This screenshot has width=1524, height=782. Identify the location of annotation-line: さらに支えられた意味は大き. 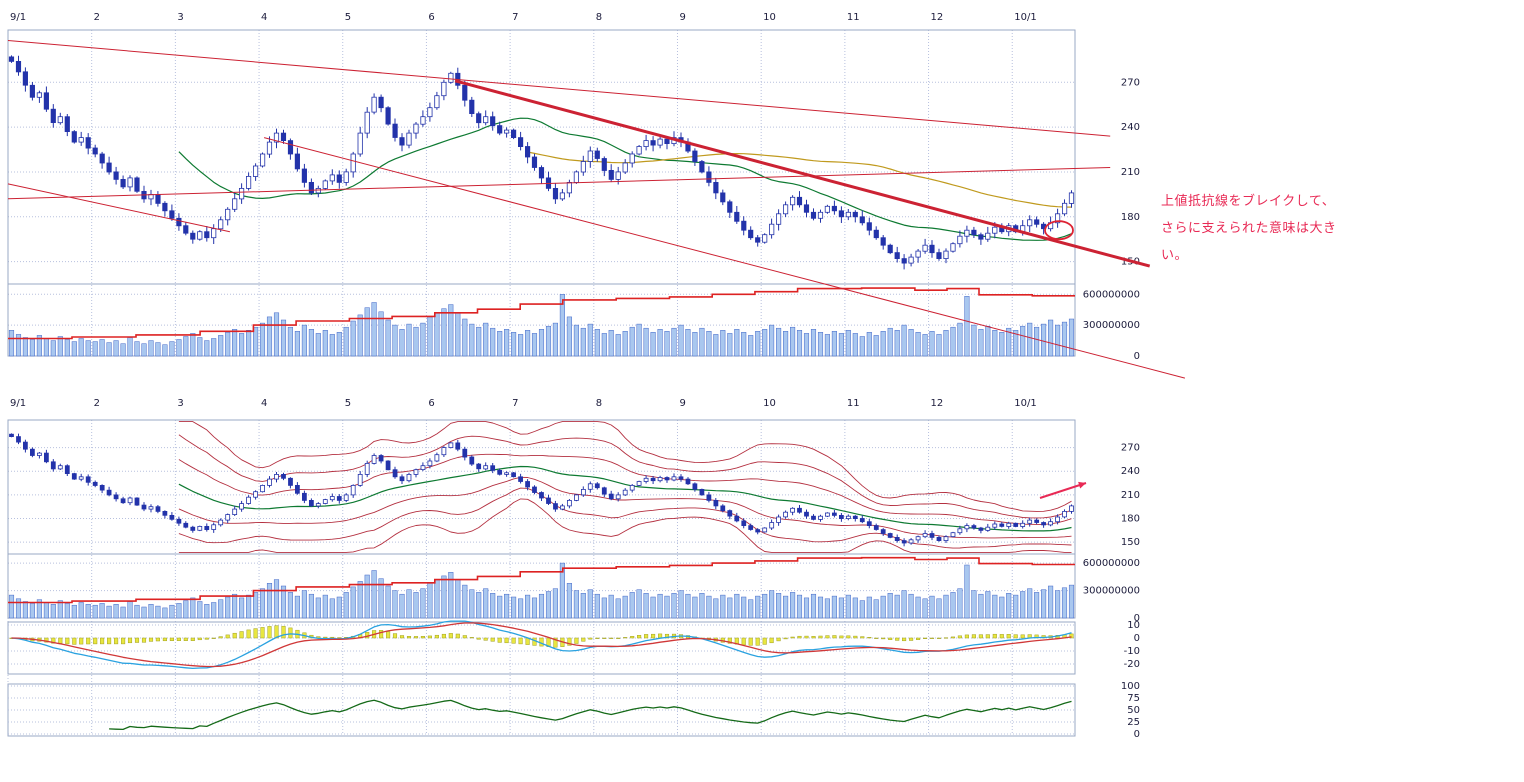
(1249, 228).